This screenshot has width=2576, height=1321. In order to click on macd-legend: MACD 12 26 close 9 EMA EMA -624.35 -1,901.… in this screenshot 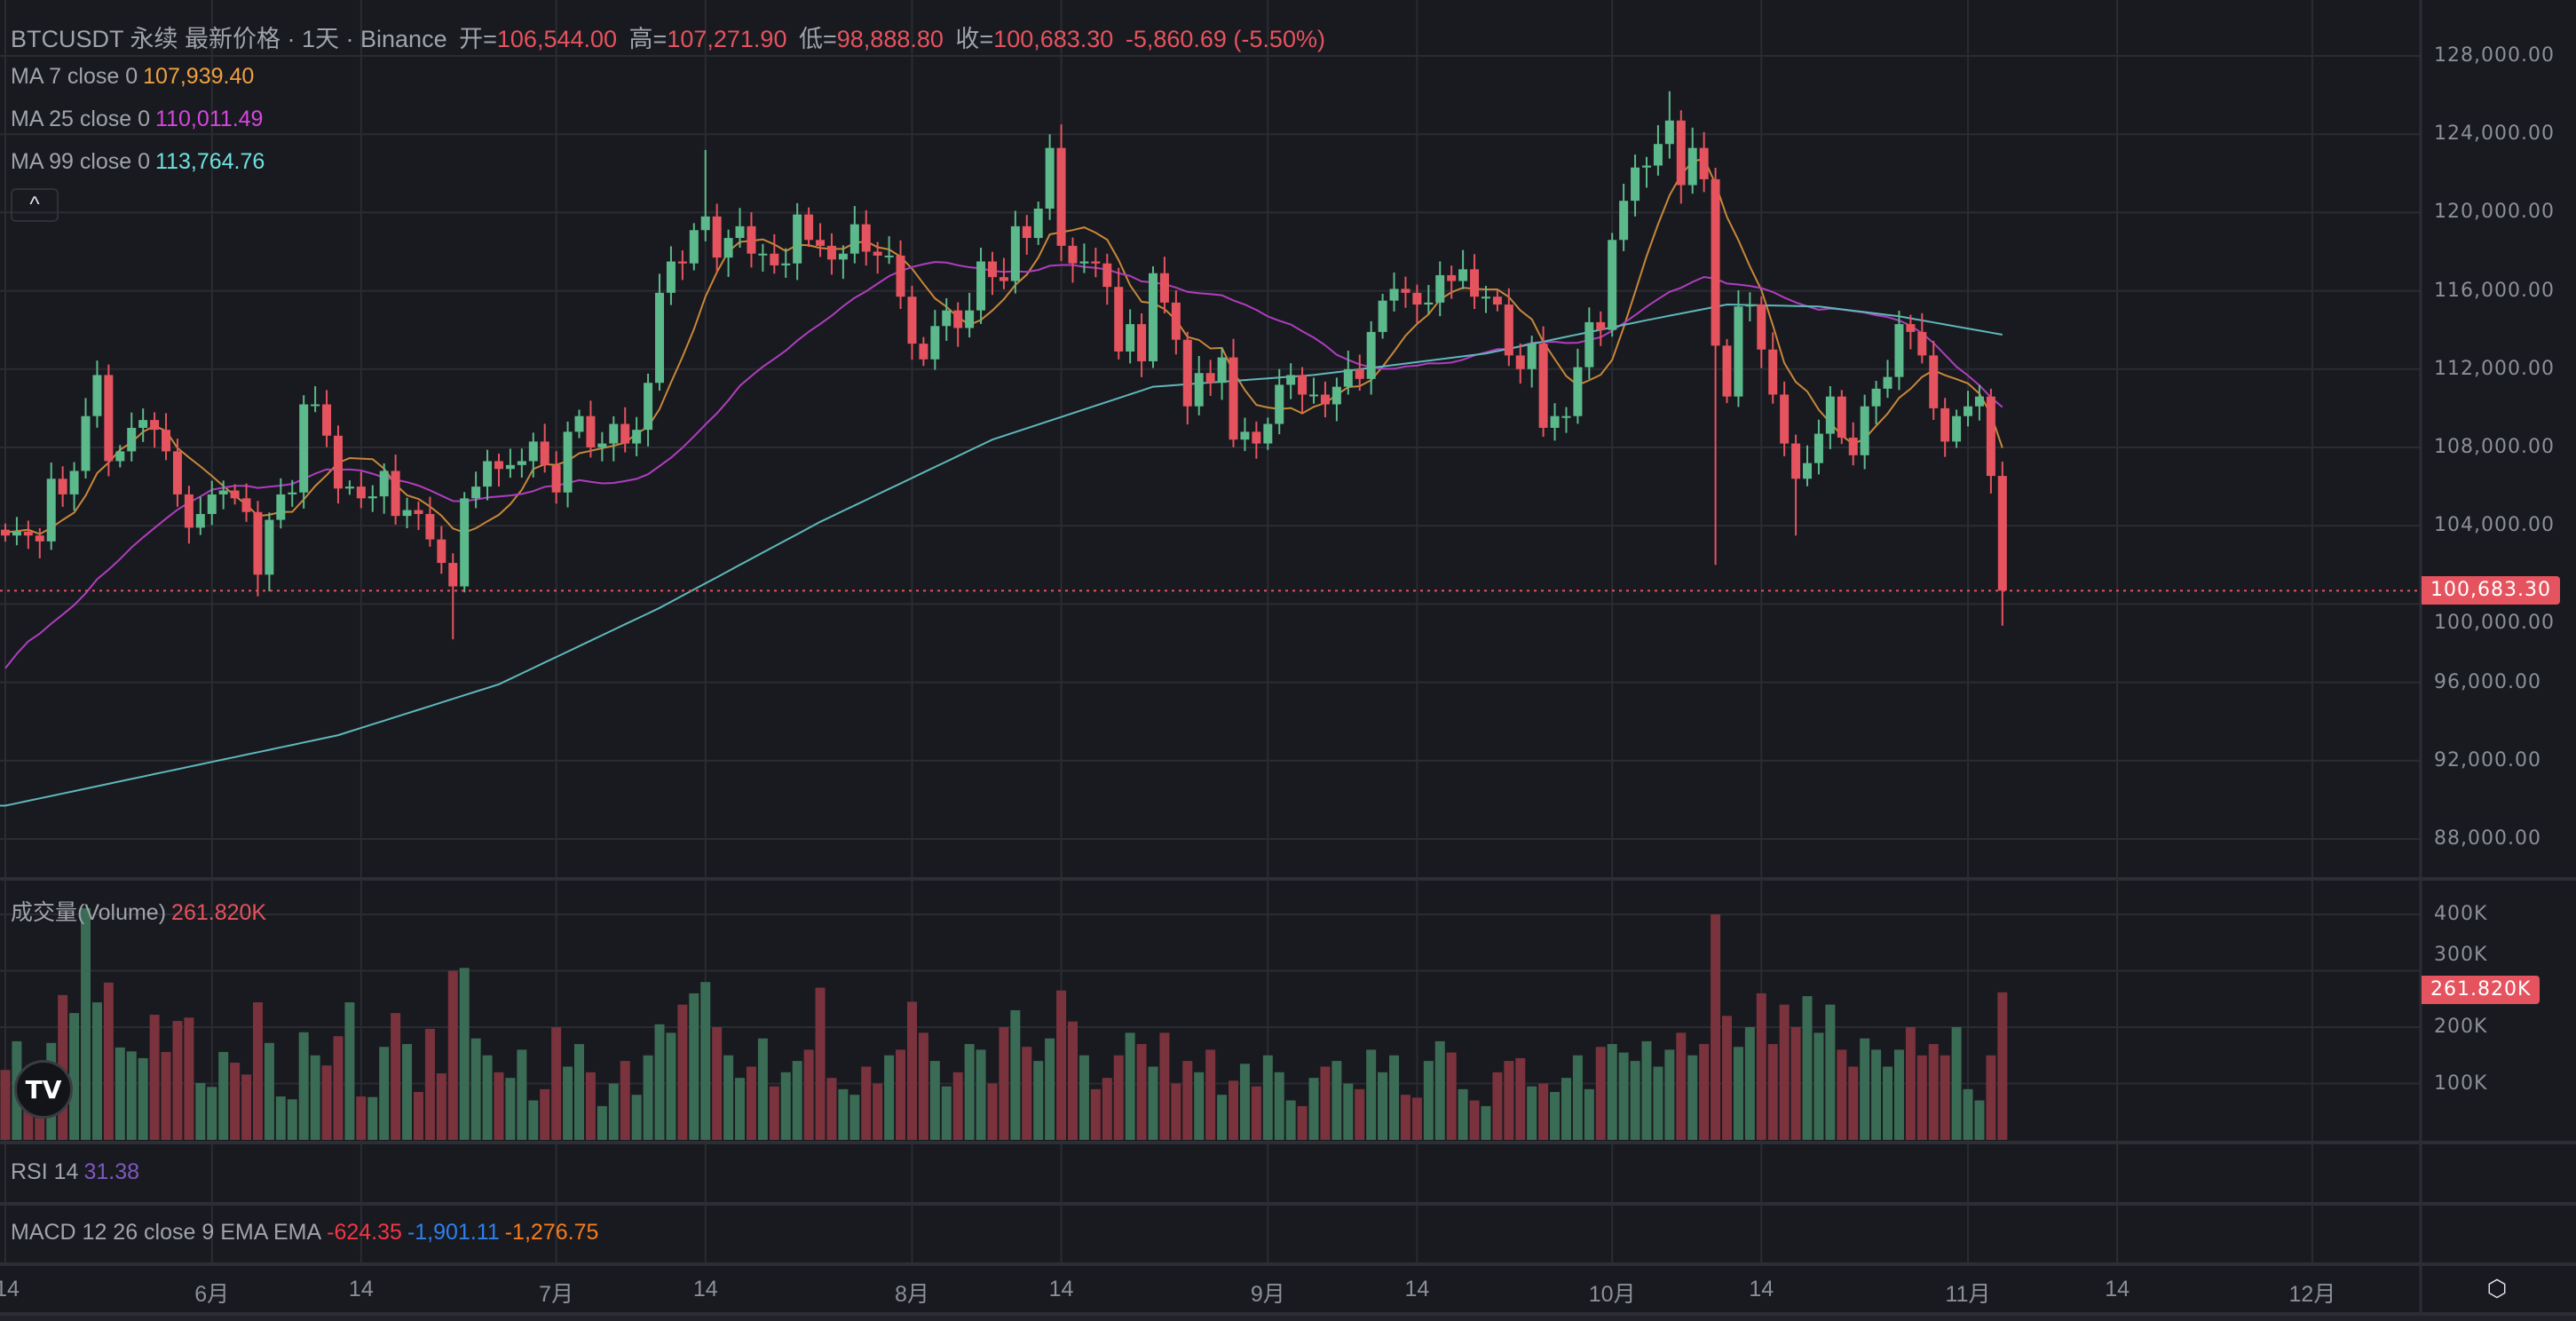, I will do `click(307, 1233)`.